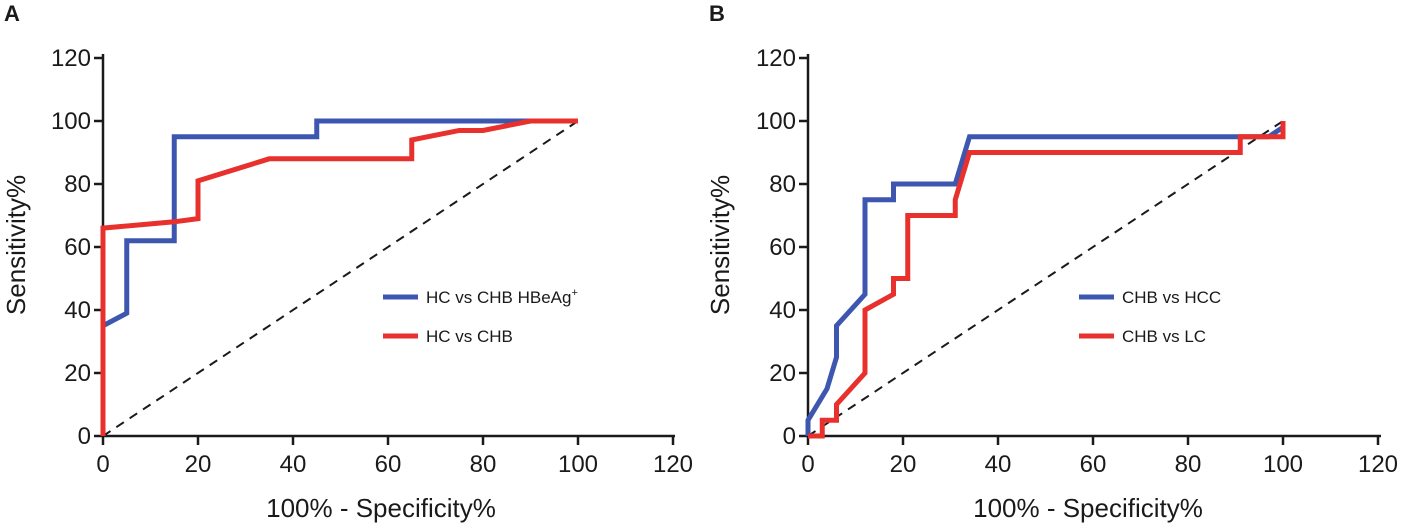  What do you see at coordinates (71, 121) in the screenshot?
I see `panel-a-y-tick-label-100: 100` at bounding box center [71, 121].